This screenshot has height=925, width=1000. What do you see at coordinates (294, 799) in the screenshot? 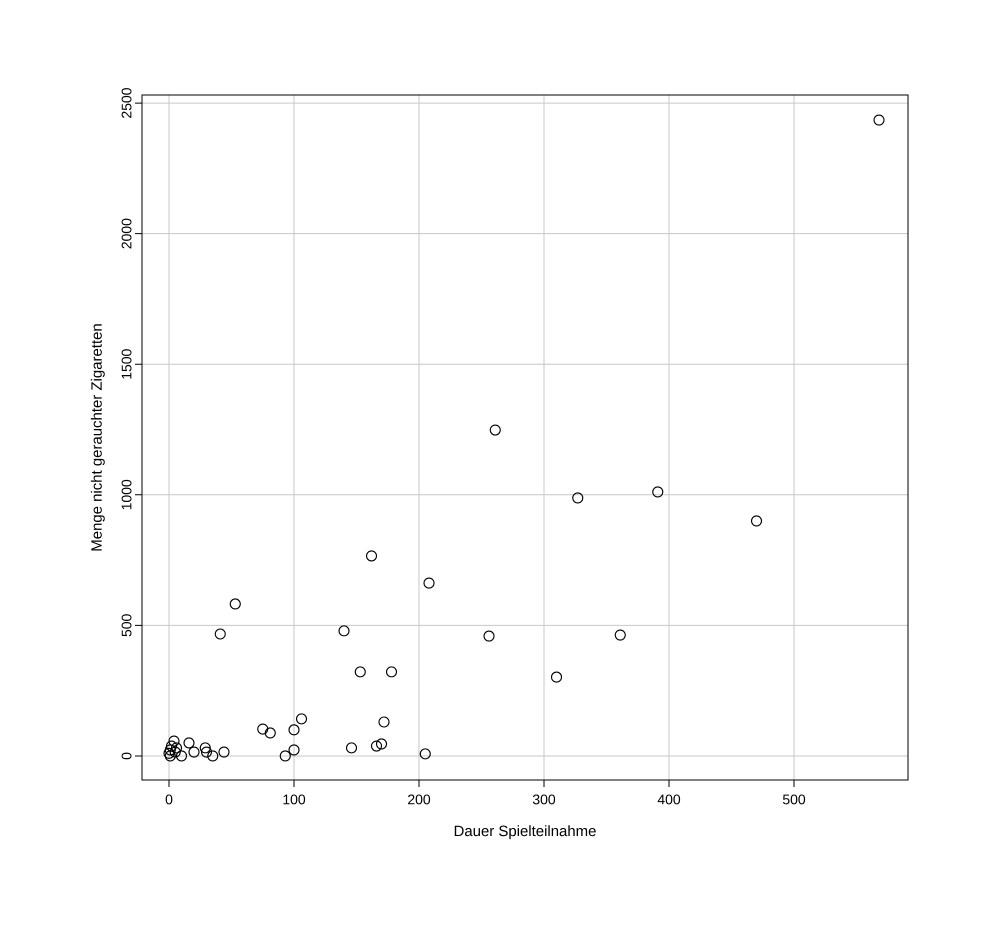
I see `x-tick-label: 100` at bounding box center [294, 799].